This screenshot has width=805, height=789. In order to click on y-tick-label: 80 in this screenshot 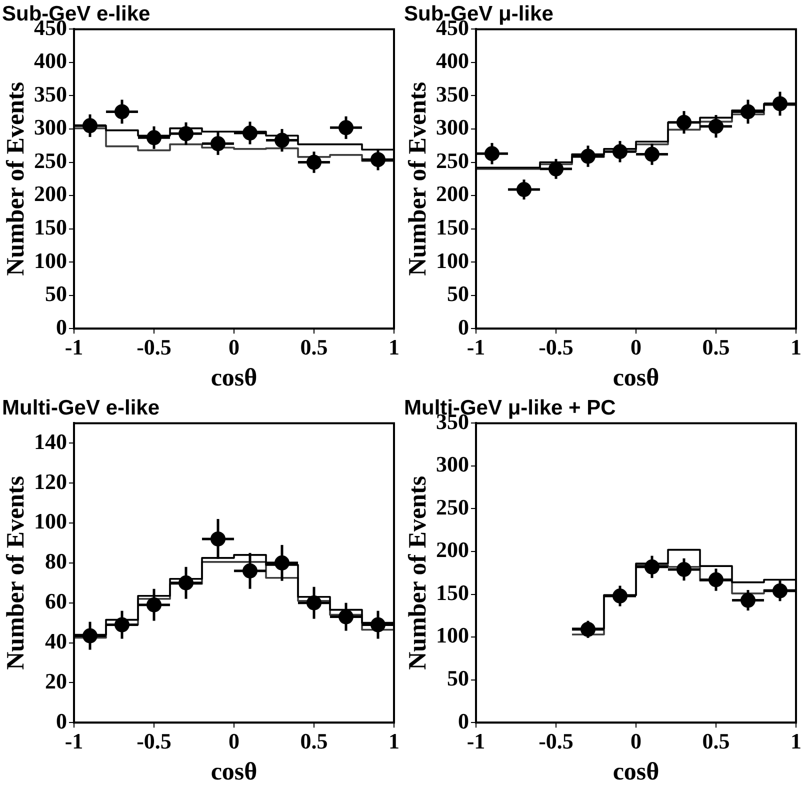, I will do `click(56, 561)`.